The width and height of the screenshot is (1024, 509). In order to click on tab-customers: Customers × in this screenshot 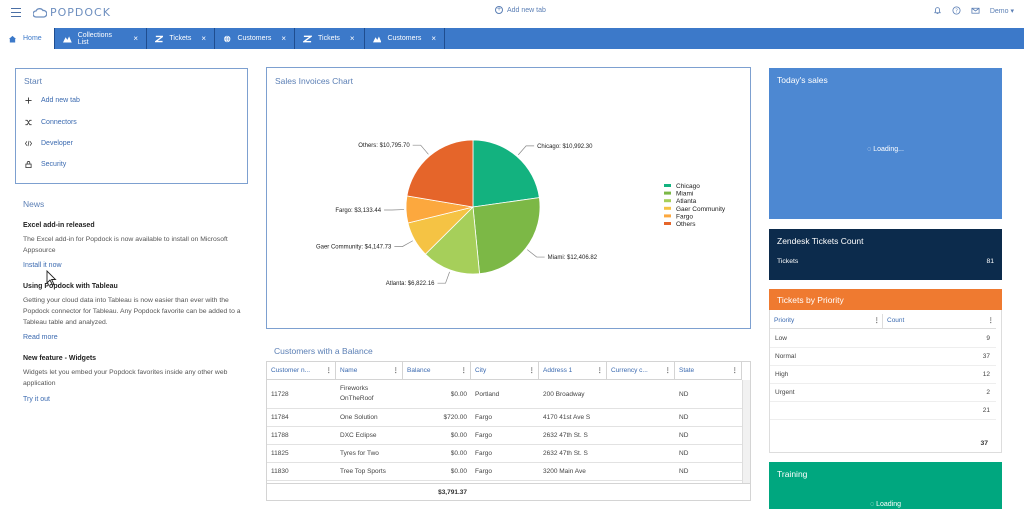, I will do `click(255, 38)`.